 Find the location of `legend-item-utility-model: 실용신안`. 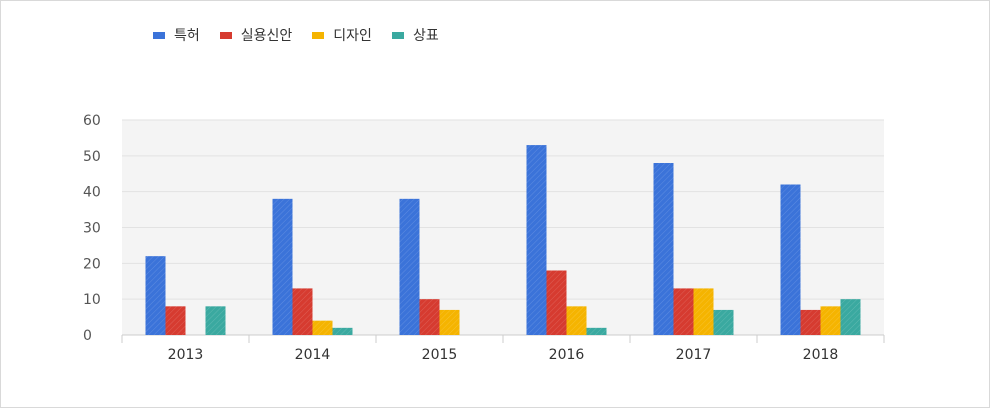

legend-item-utility-model: 실용신안 is located at coordinates (256, 35).